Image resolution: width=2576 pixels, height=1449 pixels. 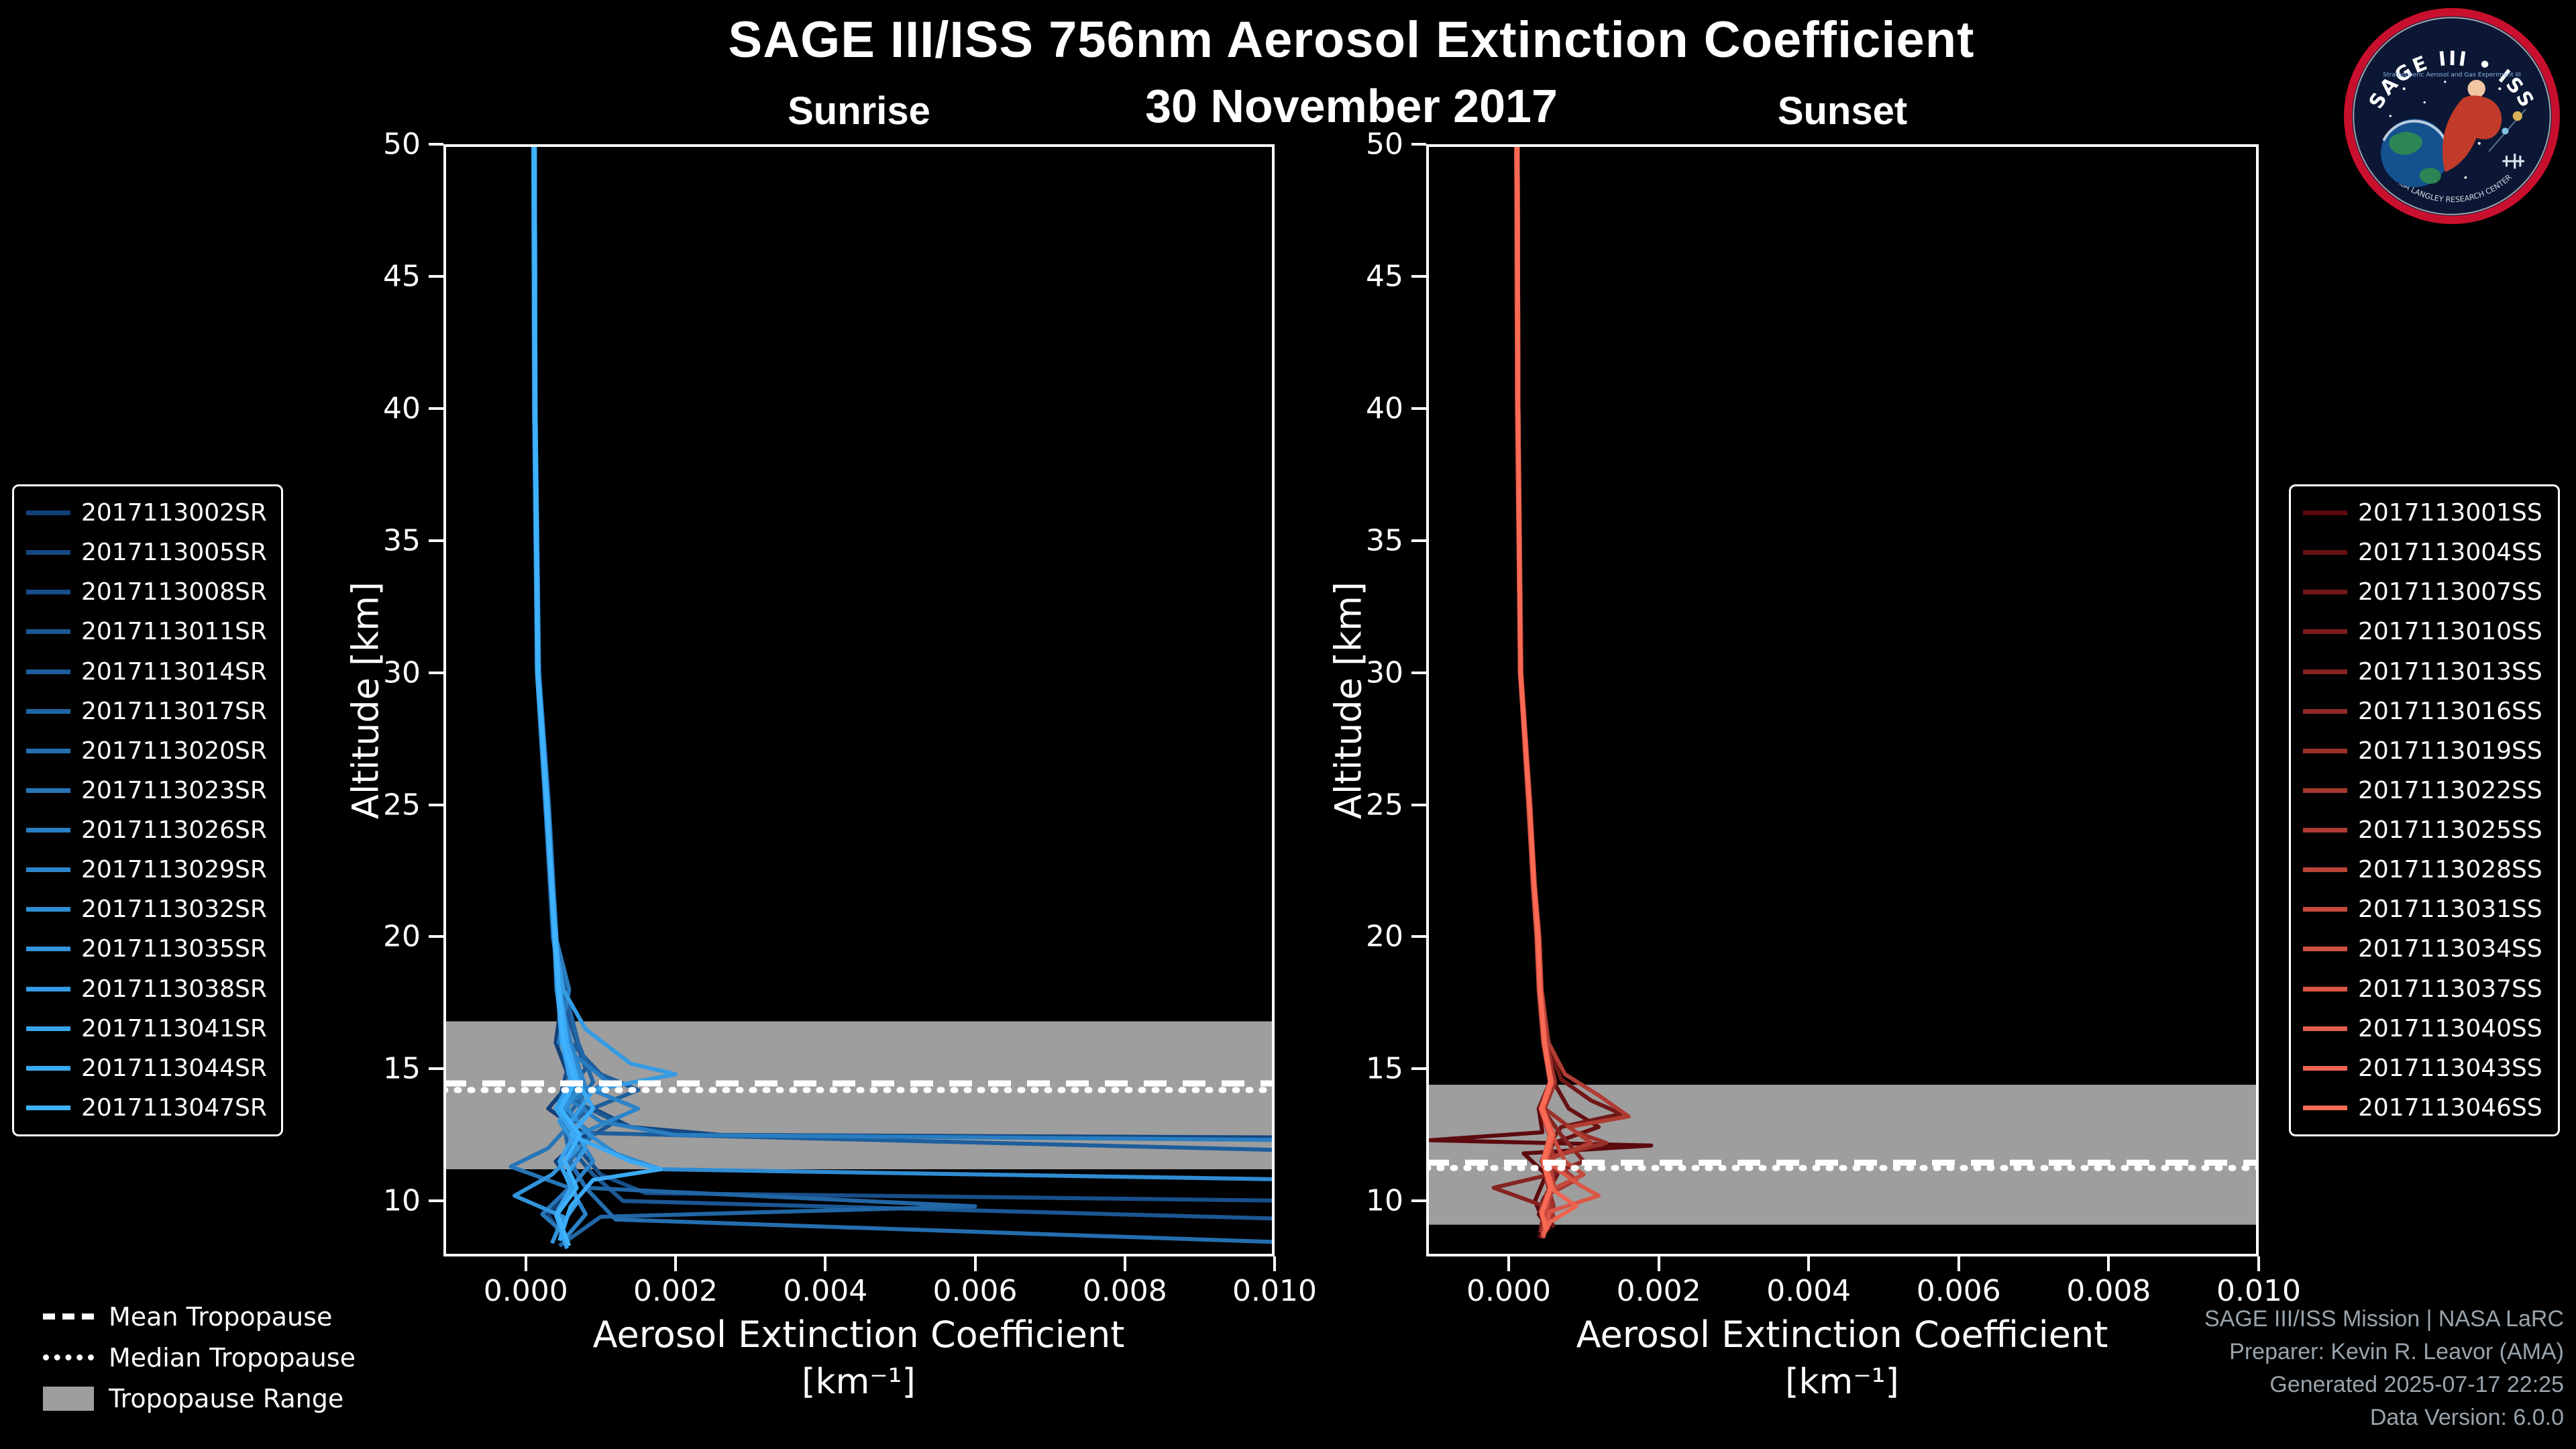 What do you see at coordinates (2450, 870) in the screenshot?
I see `legend-label: 2017113028SS` at bounding box center [2450, 870].